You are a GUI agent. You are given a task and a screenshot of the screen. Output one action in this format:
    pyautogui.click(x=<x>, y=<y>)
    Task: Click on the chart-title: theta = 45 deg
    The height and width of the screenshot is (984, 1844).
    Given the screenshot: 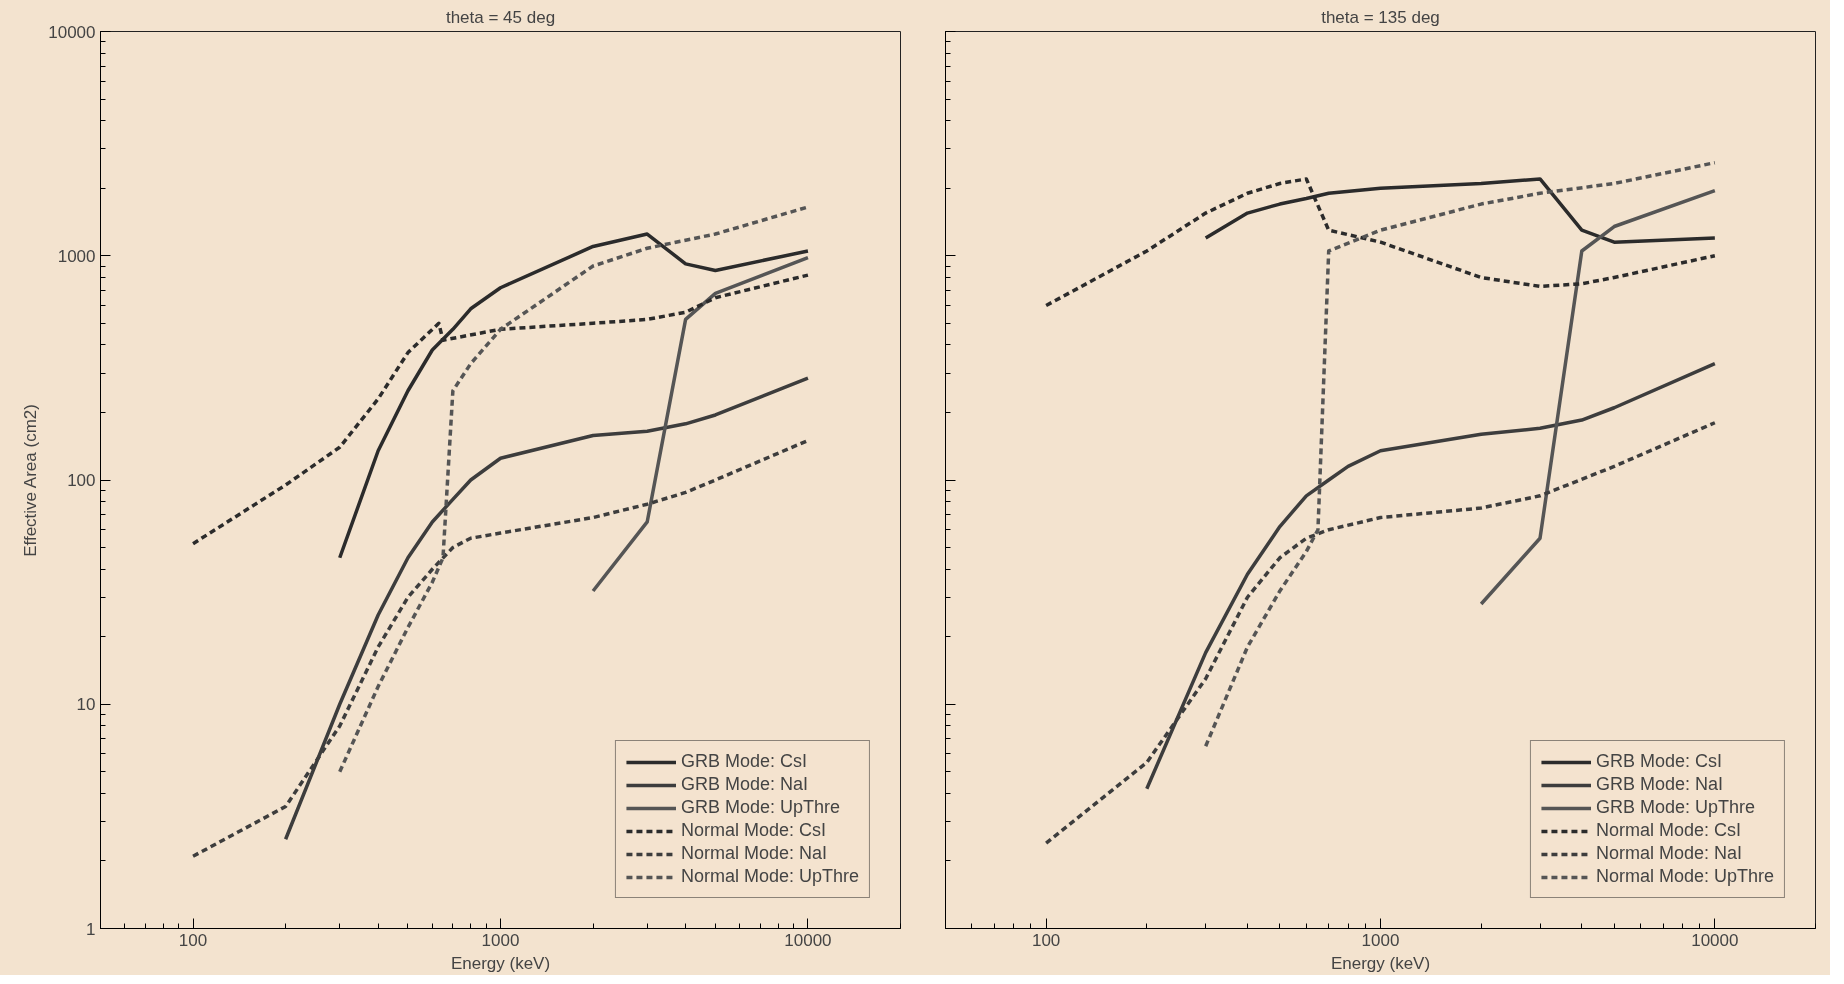 What is the action you would take?
    pyautogui.click(x=500, y=17)
    